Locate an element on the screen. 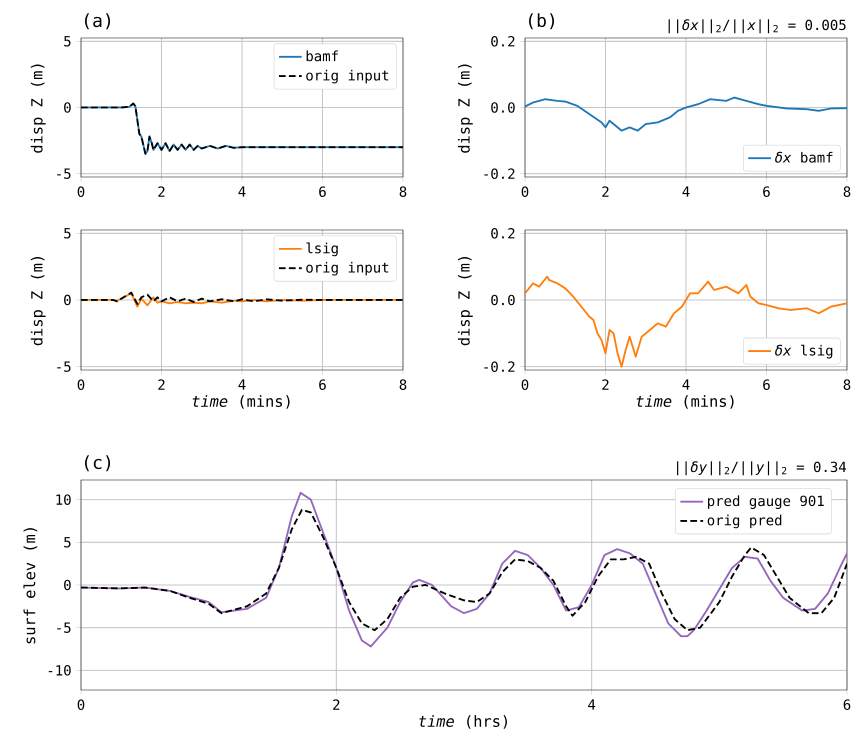 The height and width of the screenshot is (753, 858). legend-label: pred gauge 901 is located at coordinates (766, 502).